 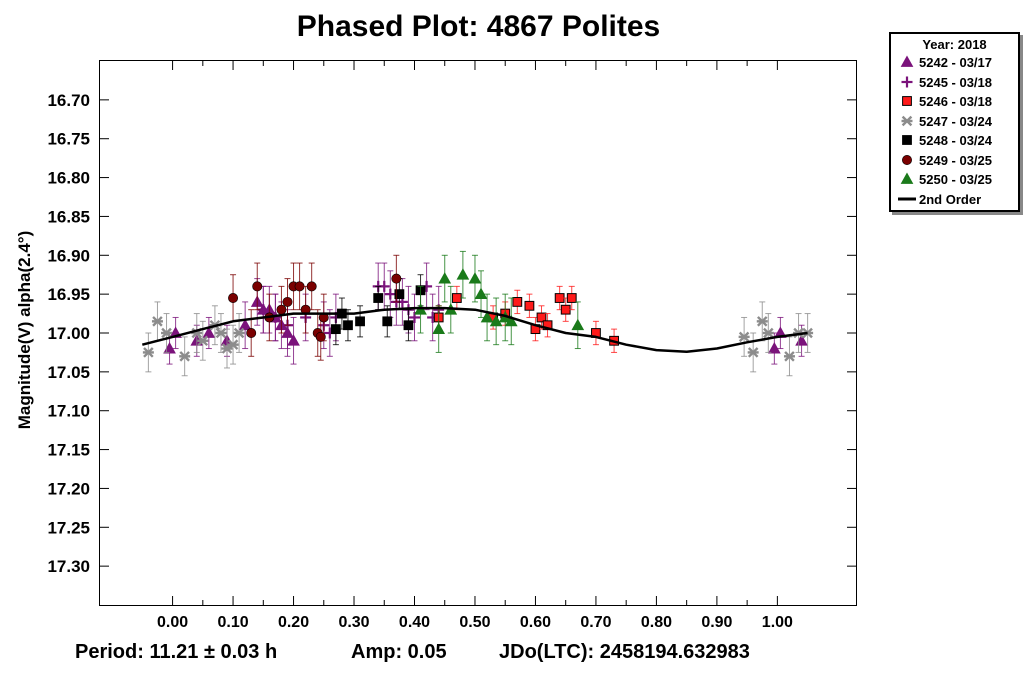 I want to click on fit-curve, so click(x=474, y=329).